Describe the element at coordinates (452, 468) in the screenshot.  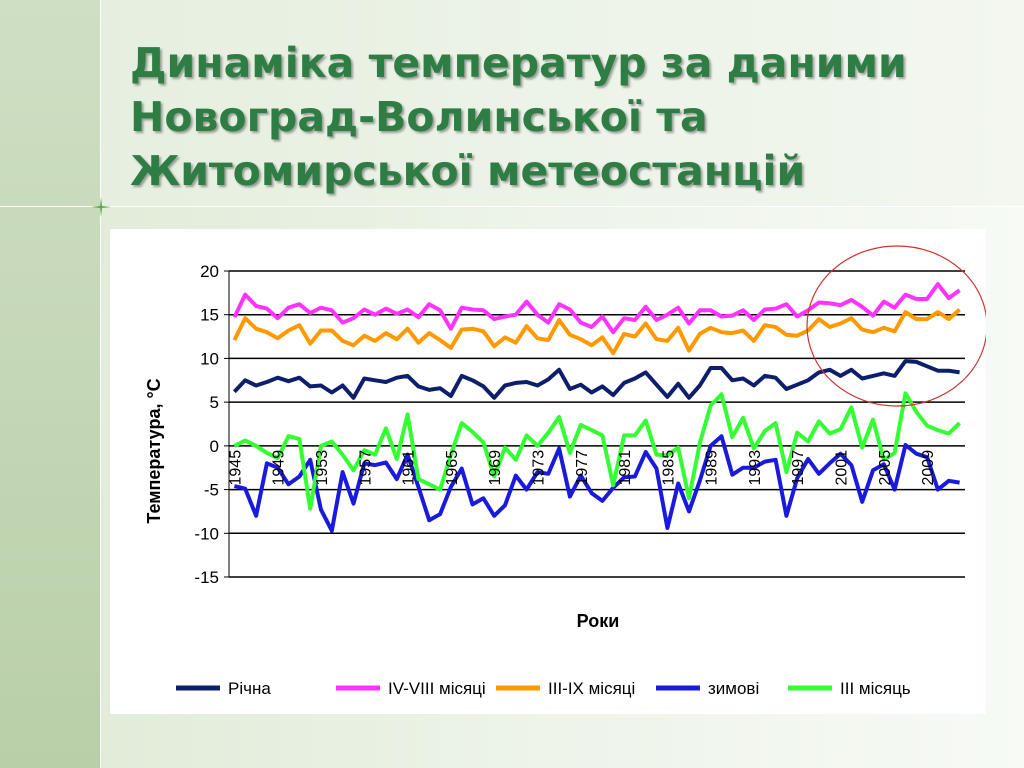
I see `x-tick-label: 1965` at that location.